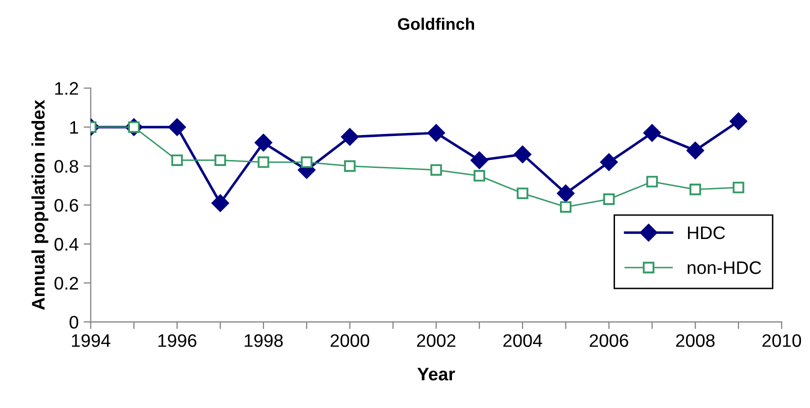 The image size is (810, 408). Describe the element at coordinates (91, 340) in the screenshot. I see `x-tick-label: 1994` at that location.